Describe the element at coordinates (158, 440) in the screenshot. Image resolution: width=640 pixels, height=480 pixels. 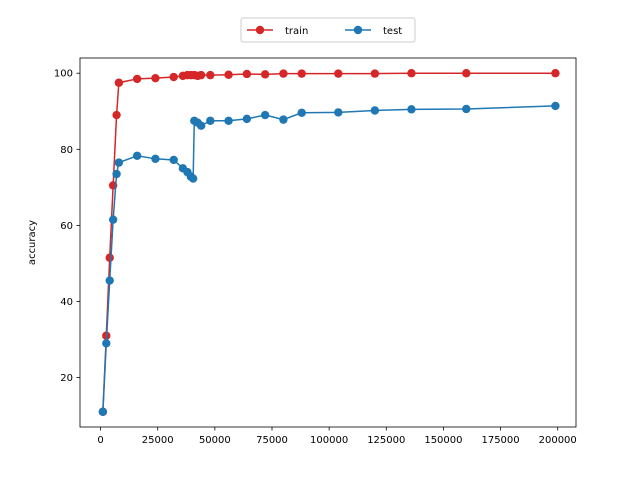
I see `x-tick-label-1: 25000` at that location.